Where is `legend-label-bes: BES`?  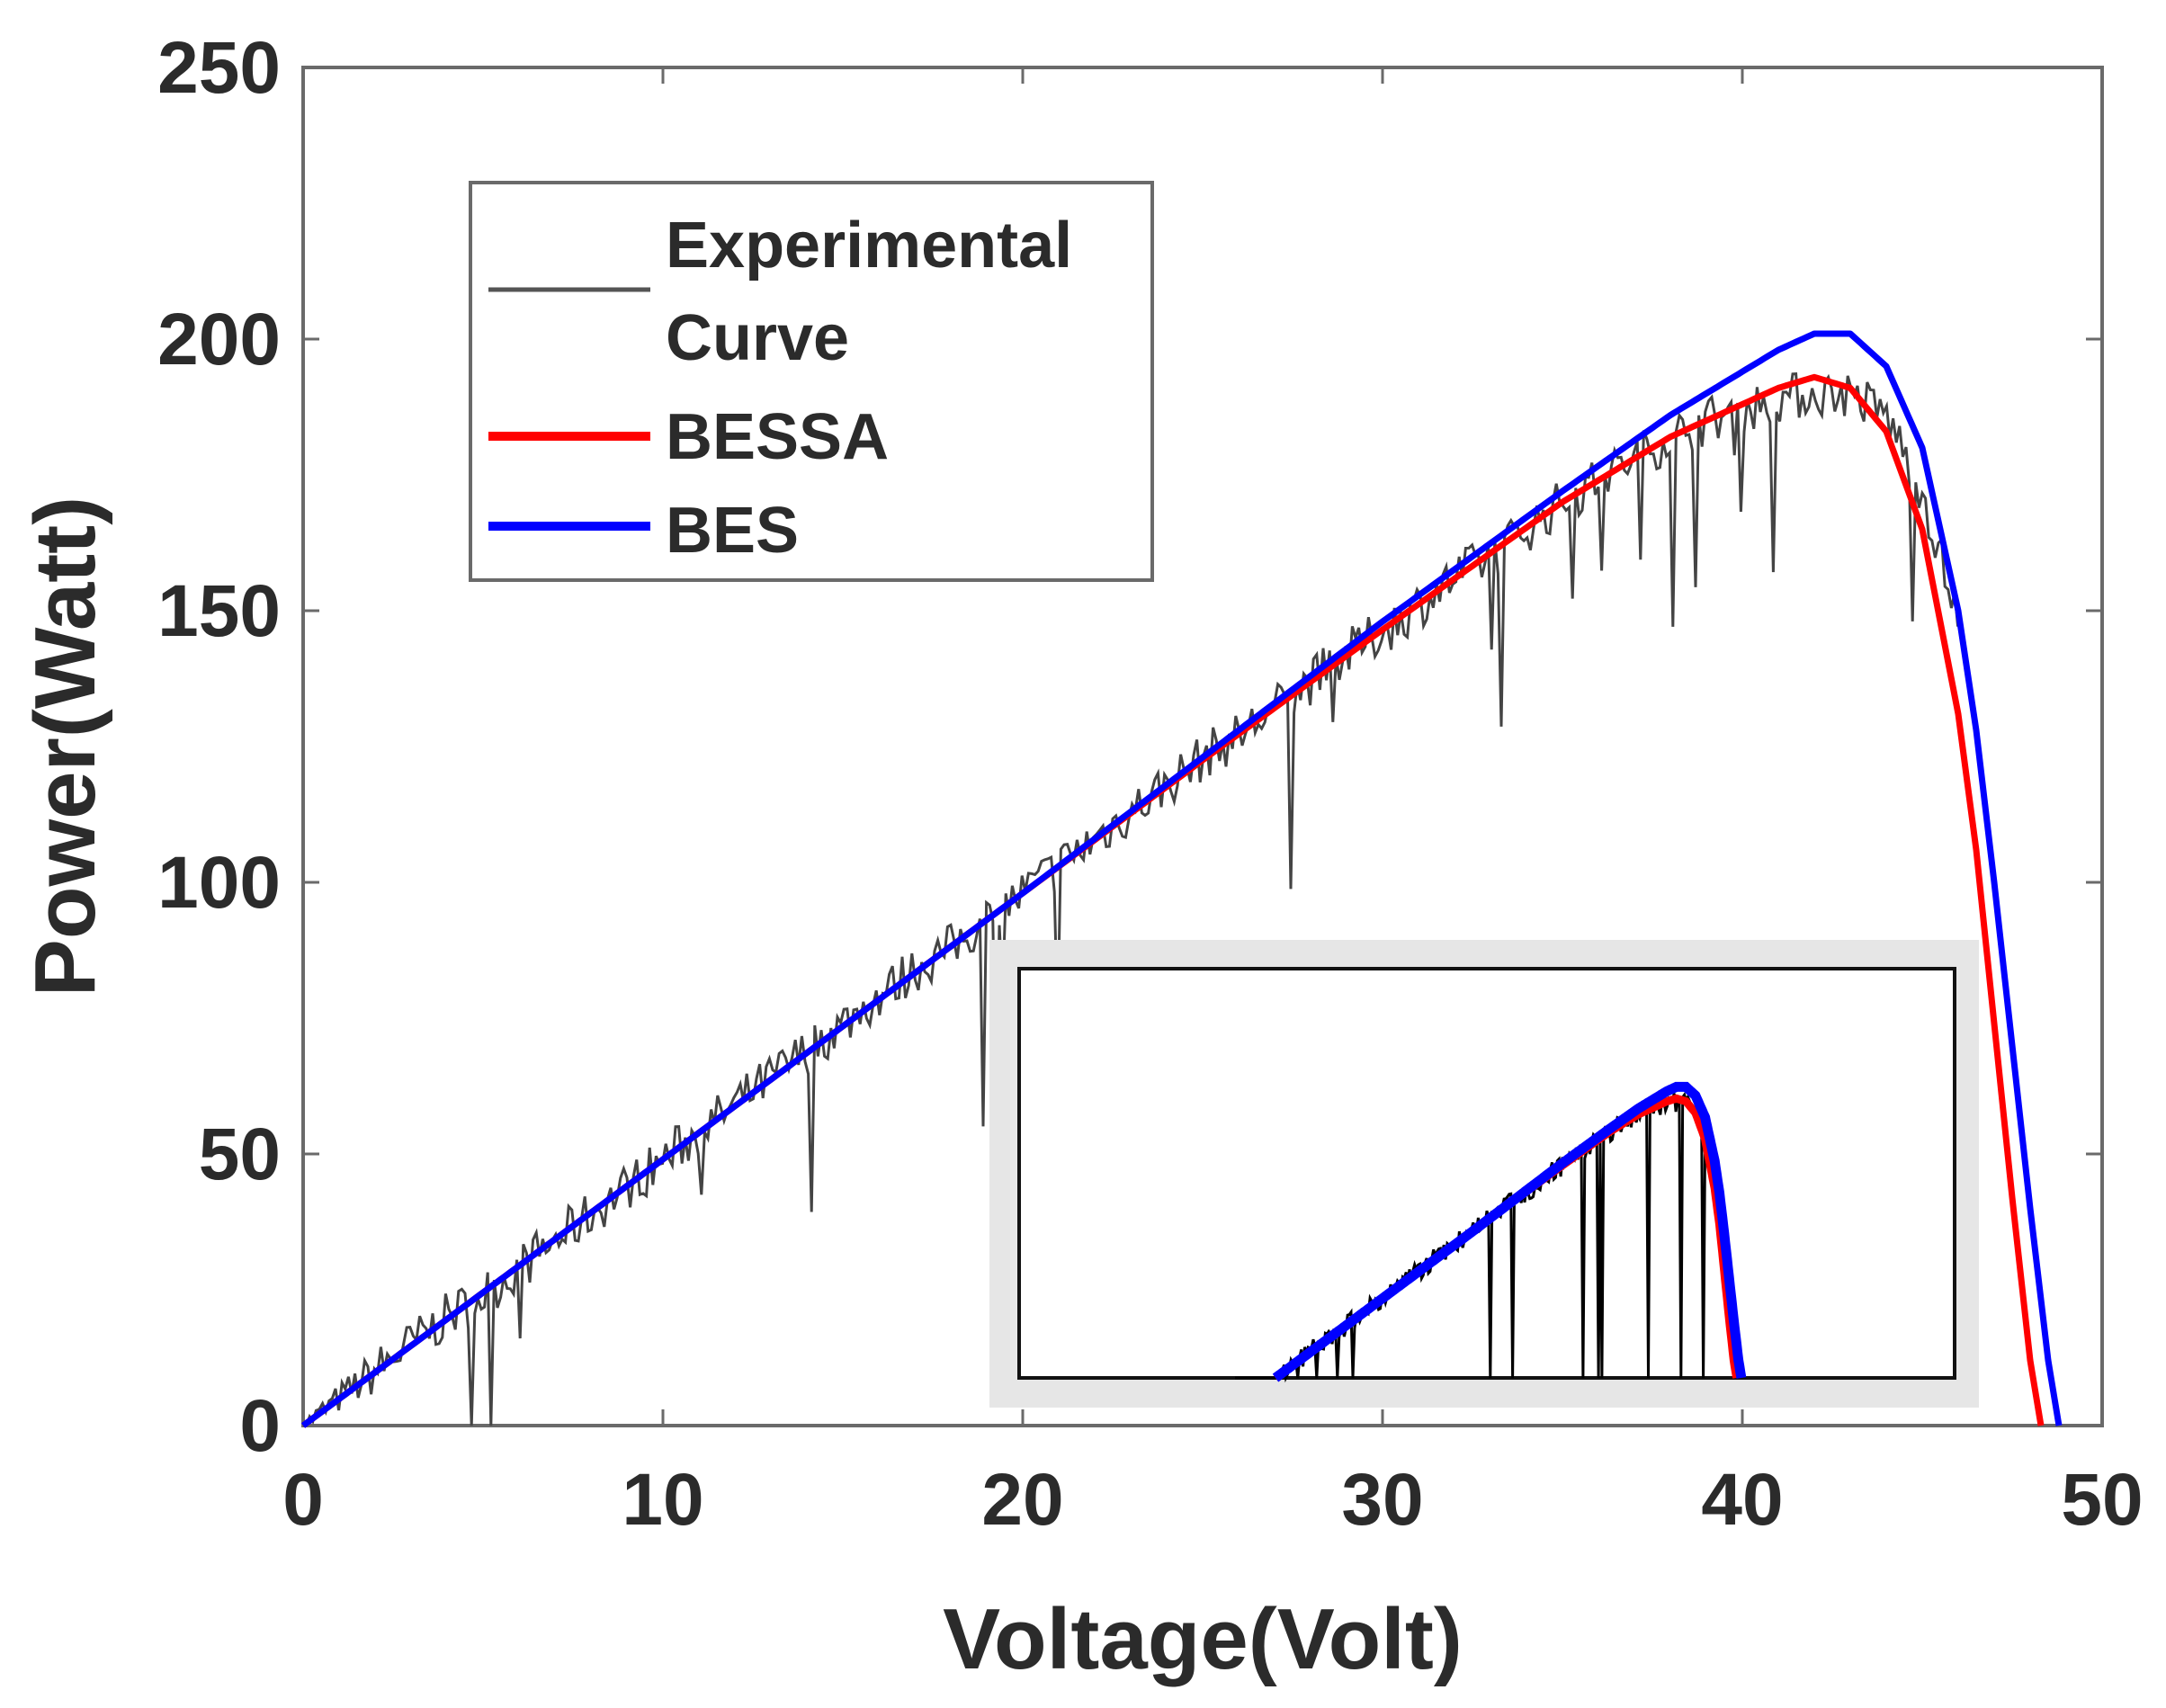 legend-label-bes: BES is located at coordinates (732, 531).